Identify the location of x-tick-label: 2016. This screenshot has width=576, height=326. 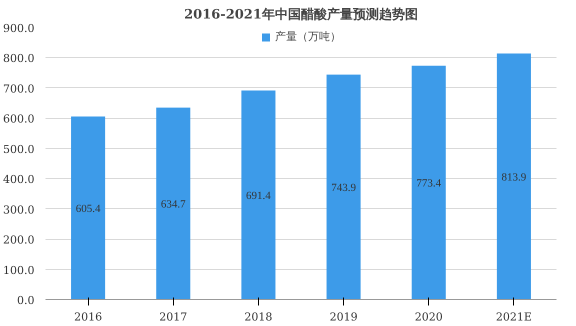
(88, 317).